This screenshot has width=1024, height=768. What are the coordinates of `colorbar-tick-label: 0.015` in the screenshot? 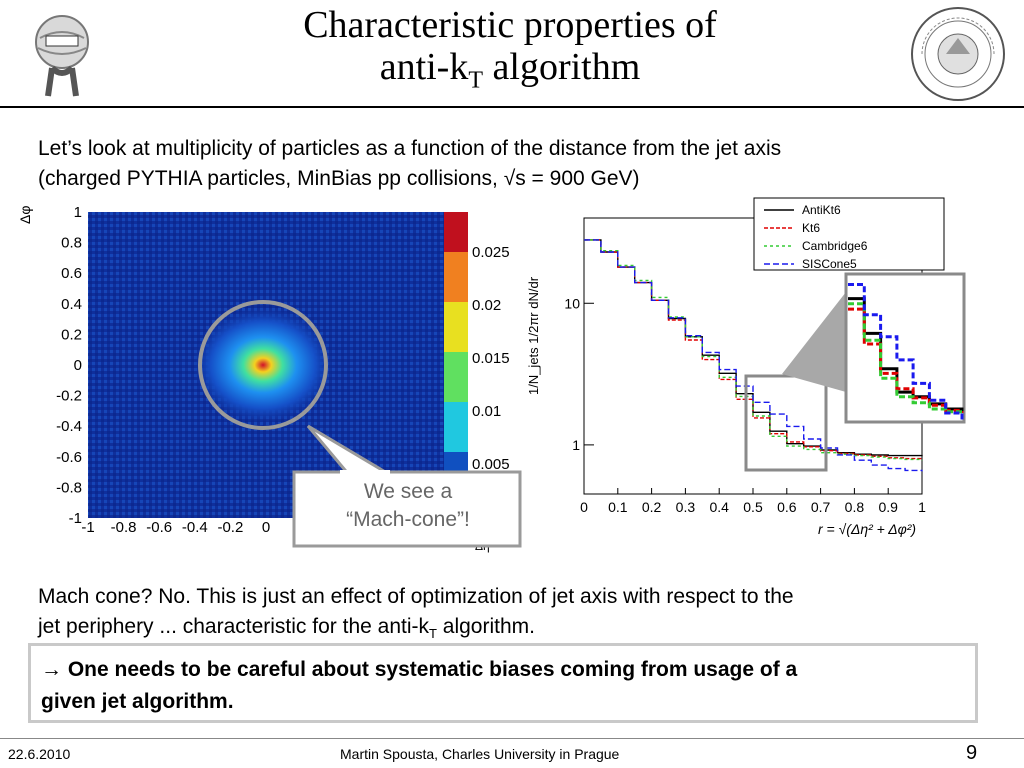 It's located at (491, 358).